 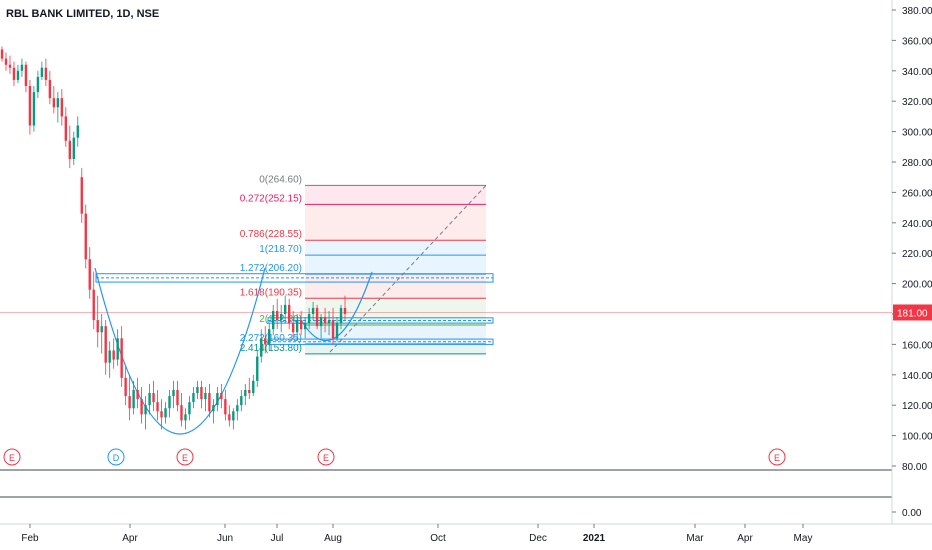 What do you see at coordinates (917, 254) in the screenshot?
I see `price-tick-label: 220.00` at bounding box center [917, 254].